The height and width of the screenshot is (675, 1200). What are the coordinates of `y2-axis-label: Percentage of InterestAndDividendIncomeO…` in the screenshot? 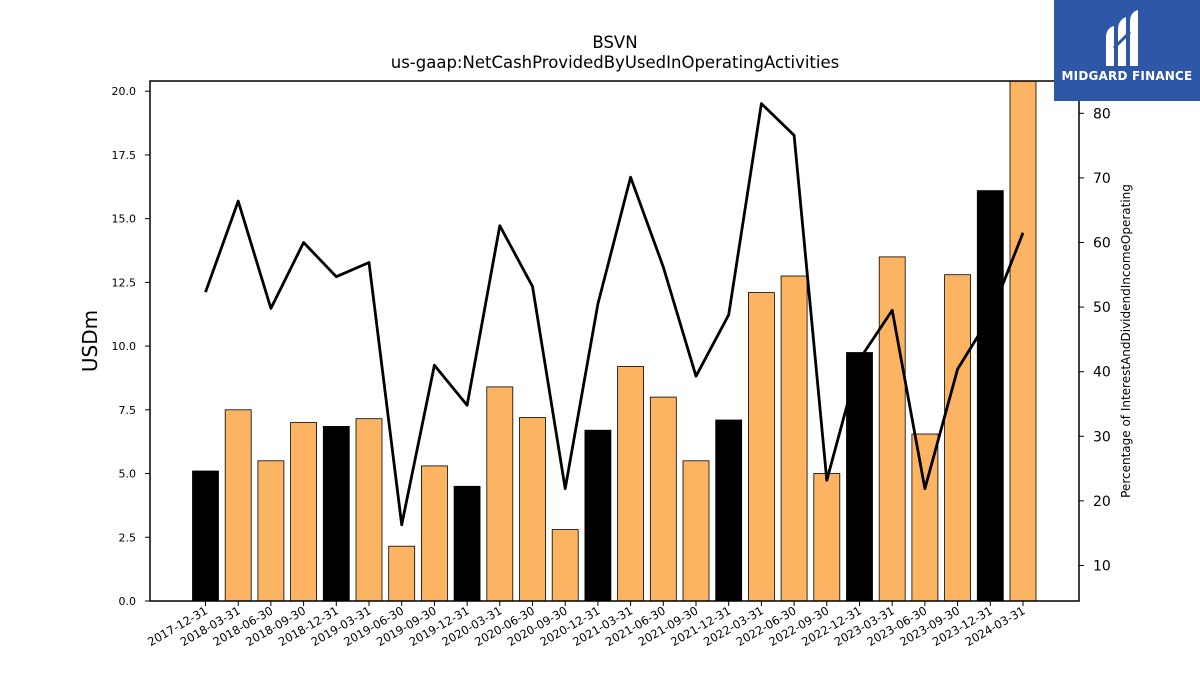 It's located at (1126, 341).